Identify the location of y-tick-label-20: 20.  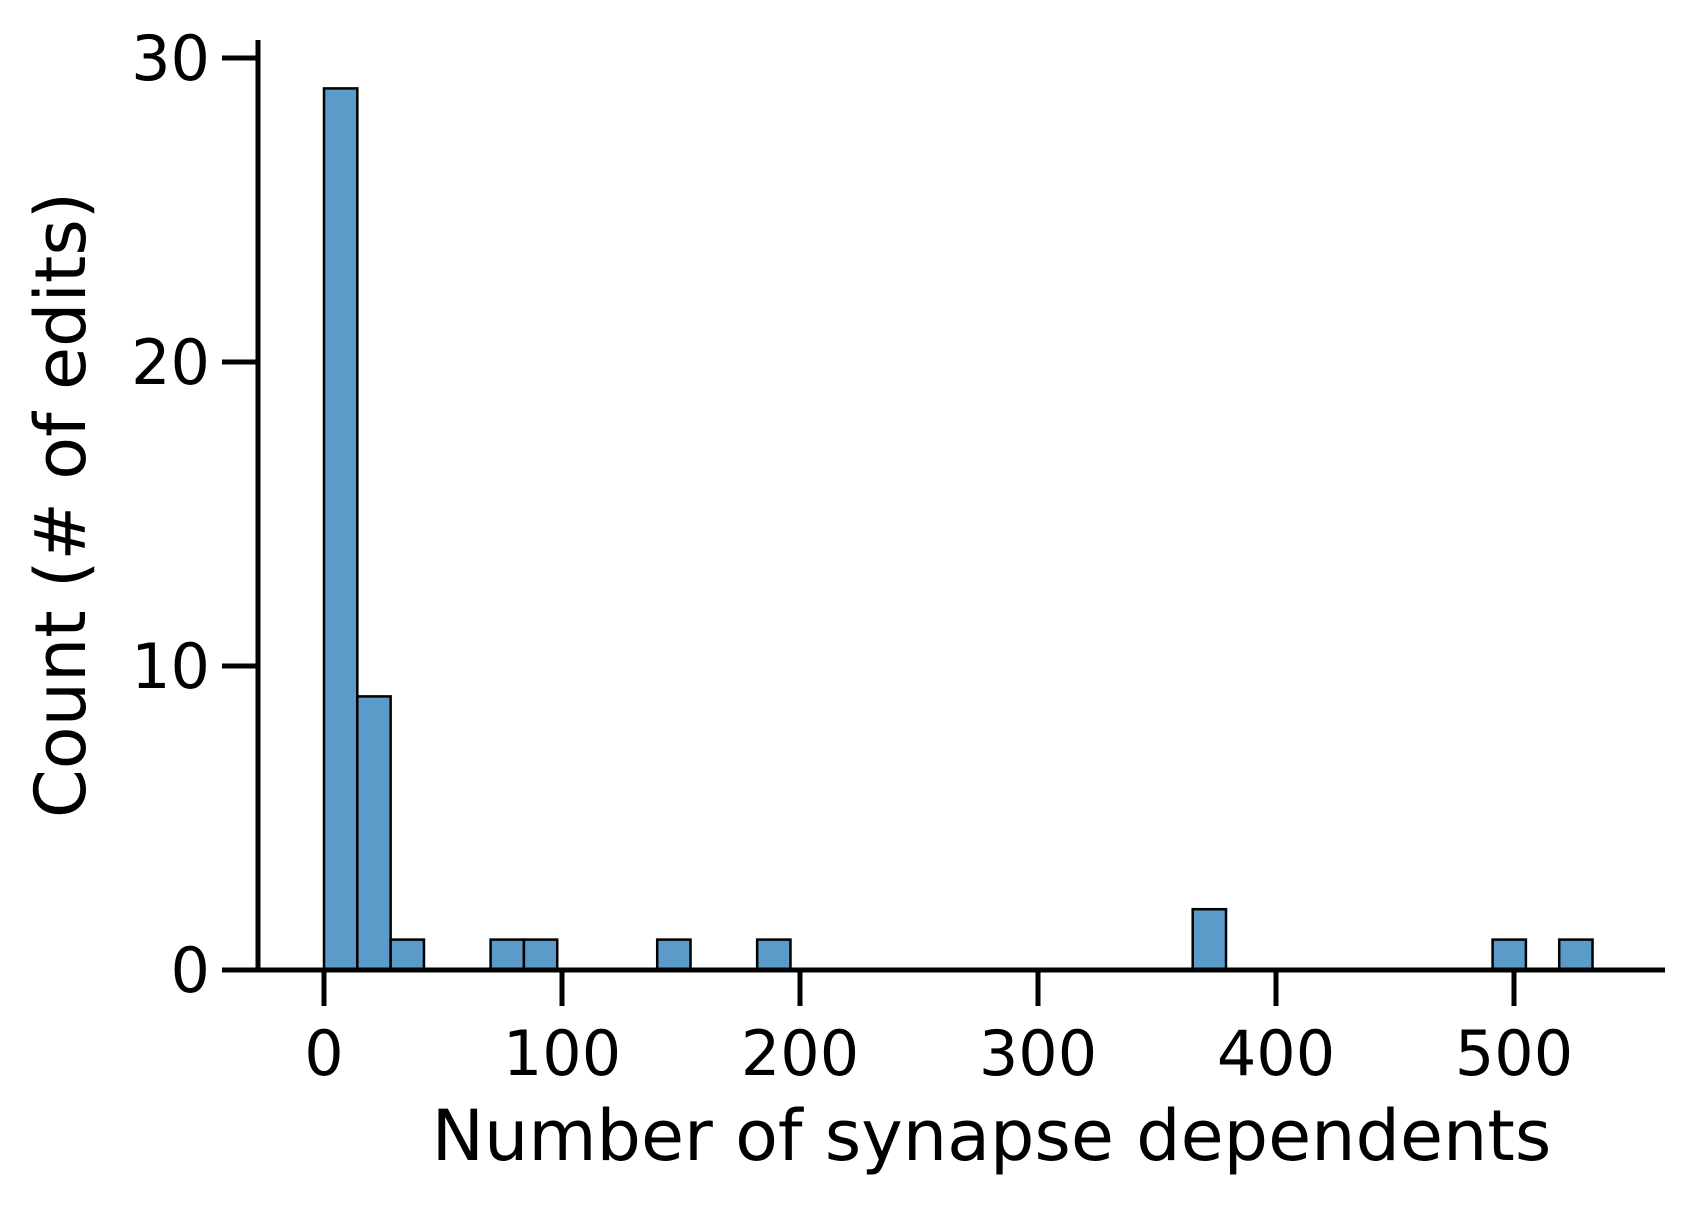
(170, 362).